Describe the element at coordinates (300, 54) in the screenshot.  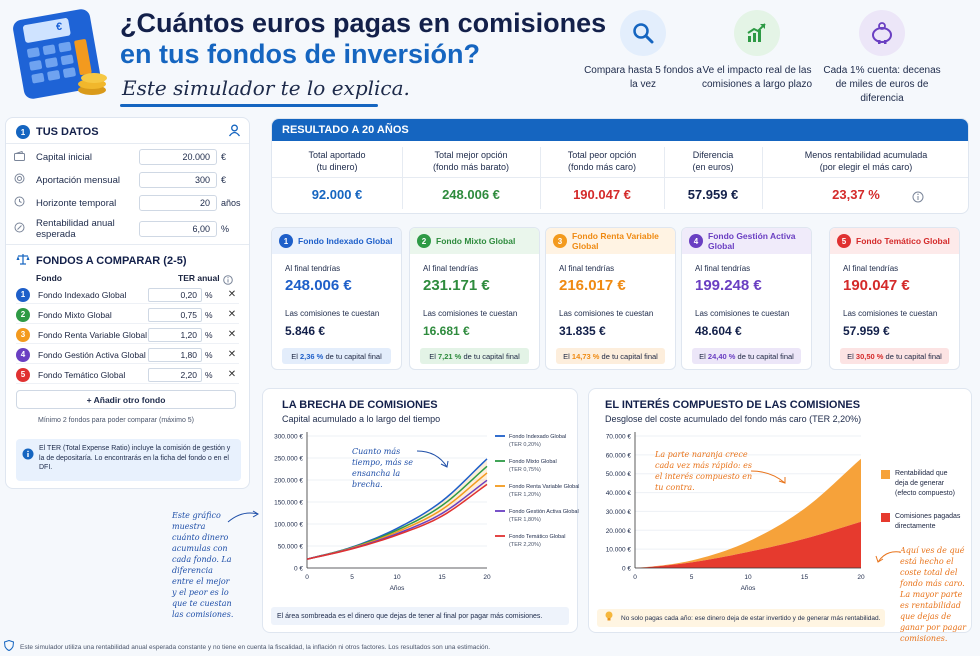
I see `page-title-line2: en tus fondos de inversión?` at that location.